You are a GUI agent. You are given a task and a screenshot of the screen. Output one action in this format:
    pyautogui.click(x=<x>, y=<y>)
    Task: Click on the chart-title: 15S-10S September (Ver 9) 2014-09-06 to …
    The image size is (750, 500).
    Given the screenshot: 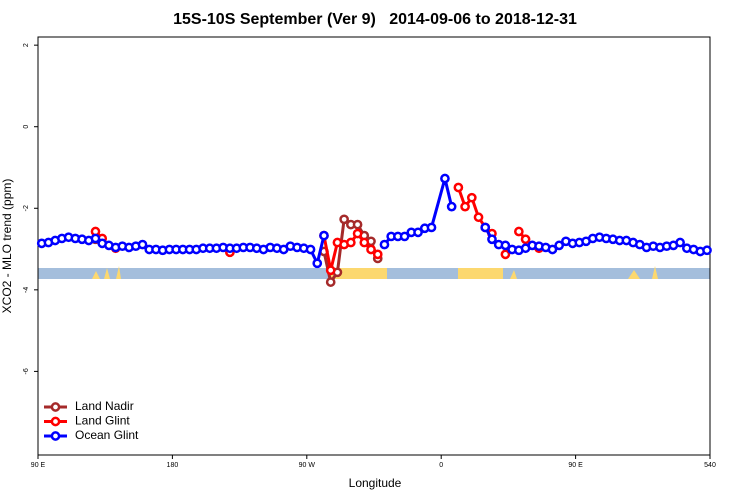 What is the action you would take?
    pyautogui.click(x=375, y=19)
    